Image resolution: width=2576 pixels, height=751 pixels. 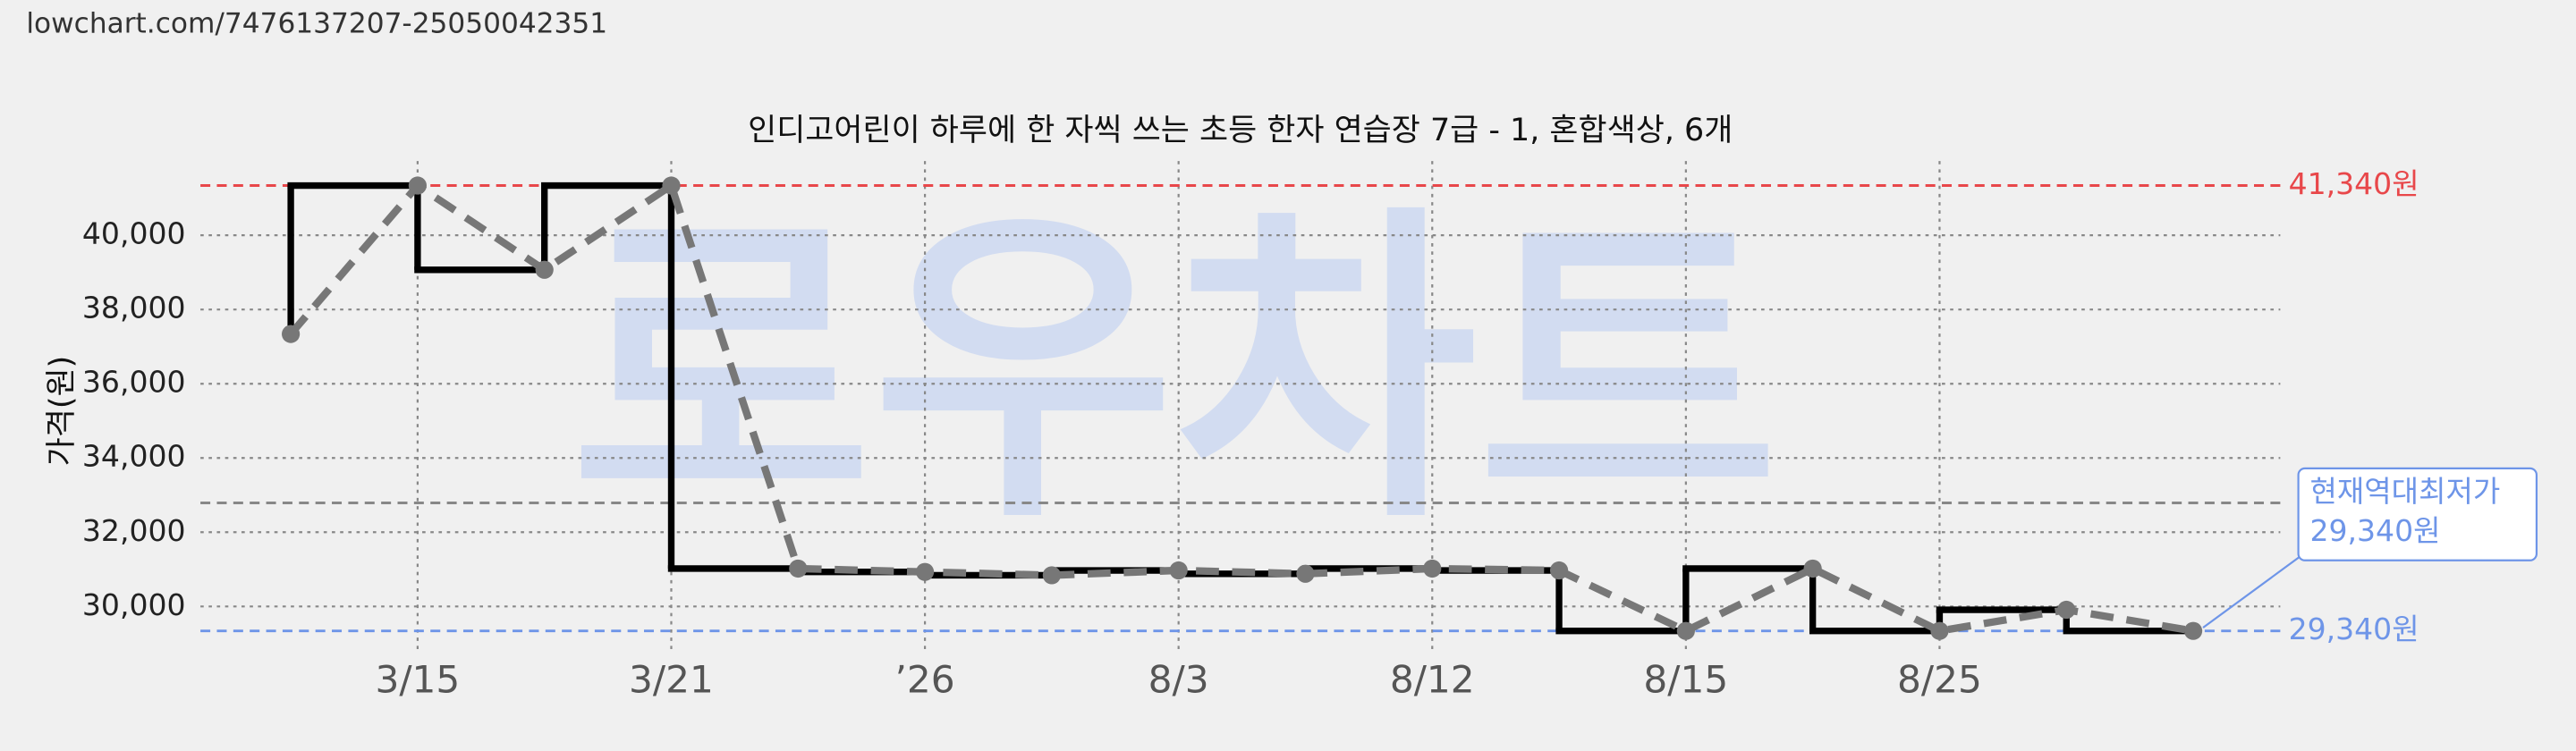 What do you see at coordinates (2354, 629) in the screenshot?
I see `reference-label: 29,340원` at bounding box center [2354, 629].